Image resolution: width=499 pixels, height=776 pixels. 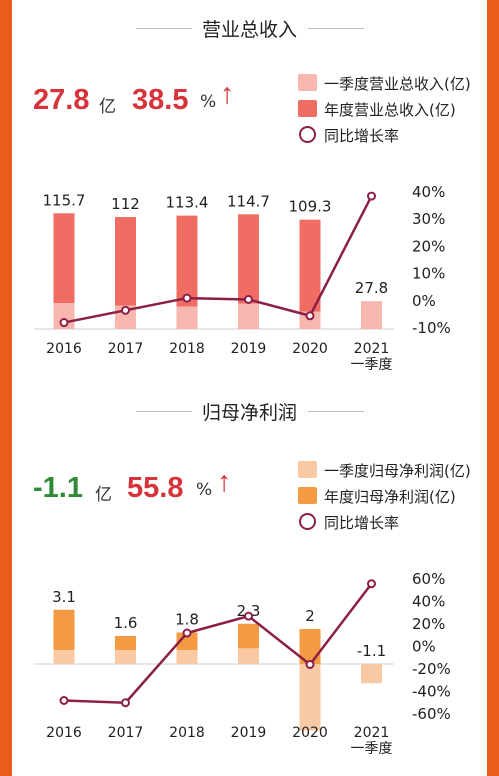 I want to click on y-right-tick-label: 60%, so click(x=428, y=579).